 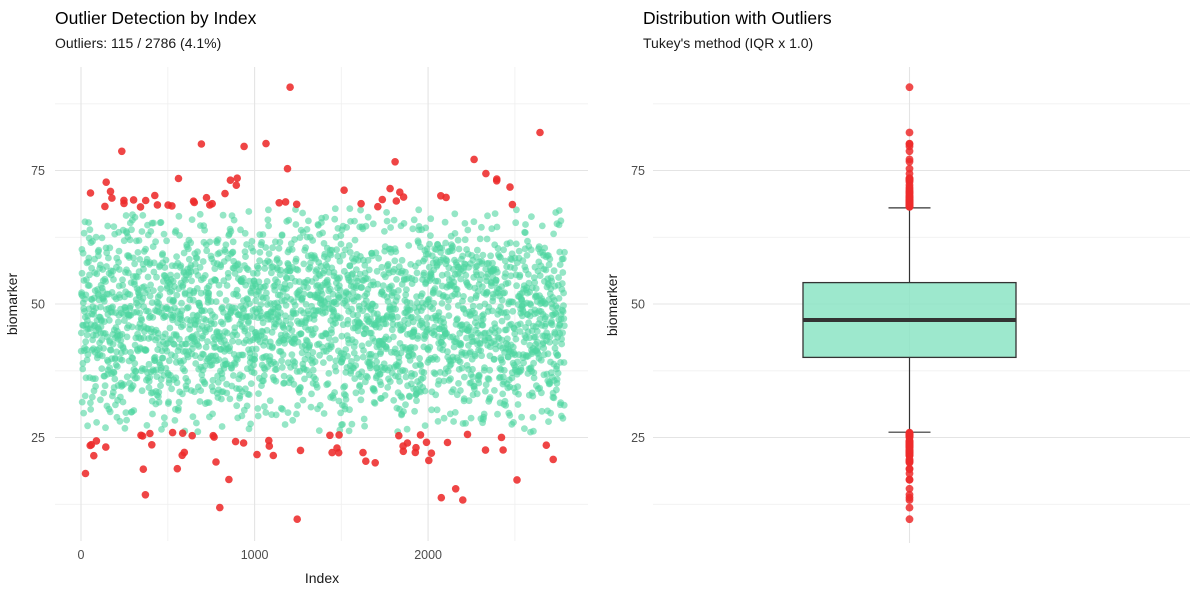 I want to click on y-tick-label: 25, so click(x=38, y=438).